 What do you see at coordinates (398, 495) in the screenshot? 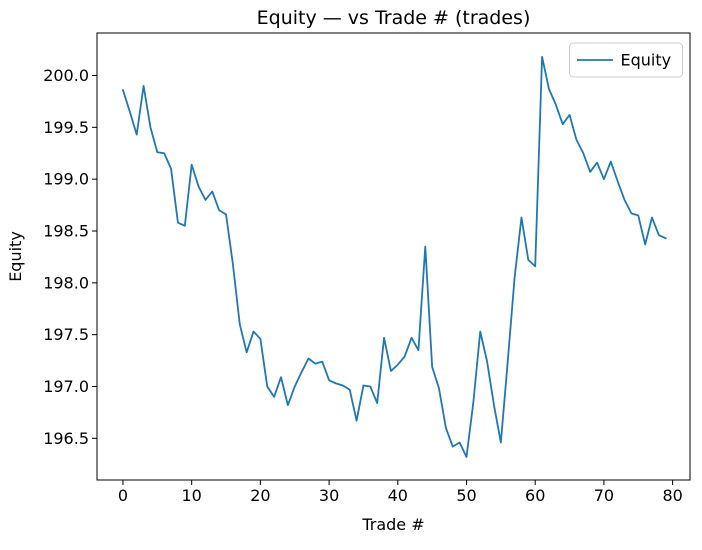
I see `x-tick-label: 40` at bounding box center [398, 495].